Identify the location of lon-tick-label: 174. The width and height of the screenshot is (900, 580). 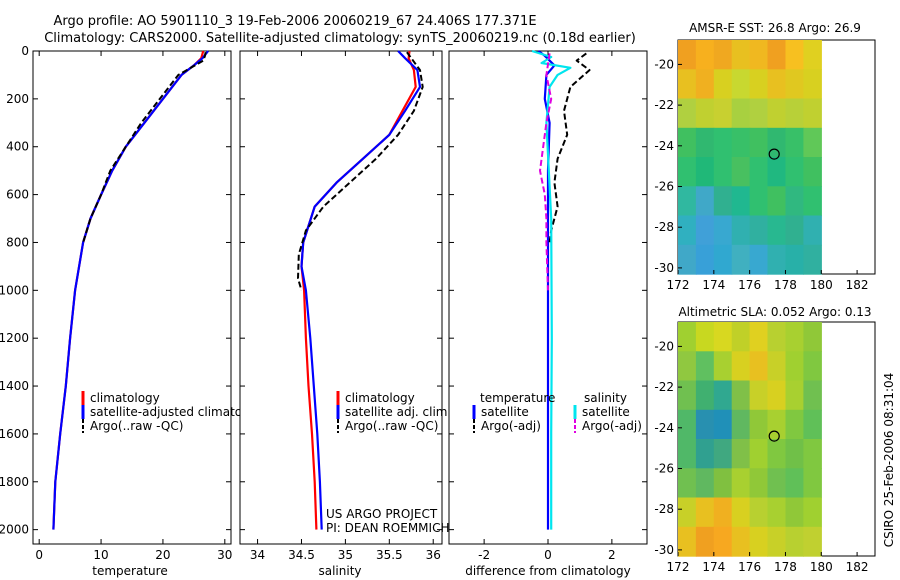
(713, 567).